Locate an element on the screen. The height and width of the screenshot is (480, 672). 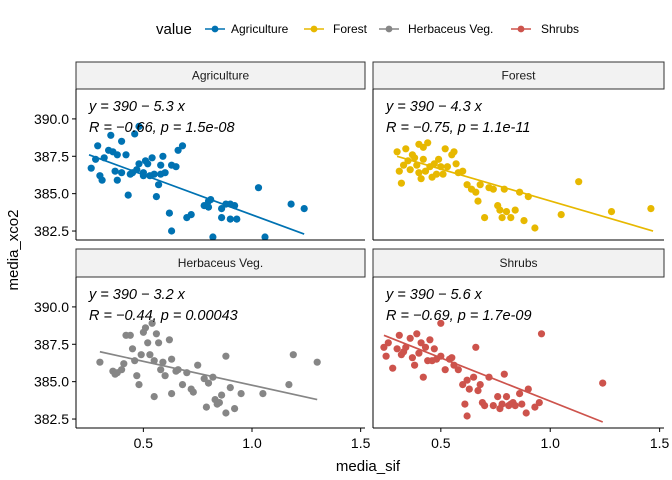
facet-strip-label: Shrubs is located at coordinates (518, 263).